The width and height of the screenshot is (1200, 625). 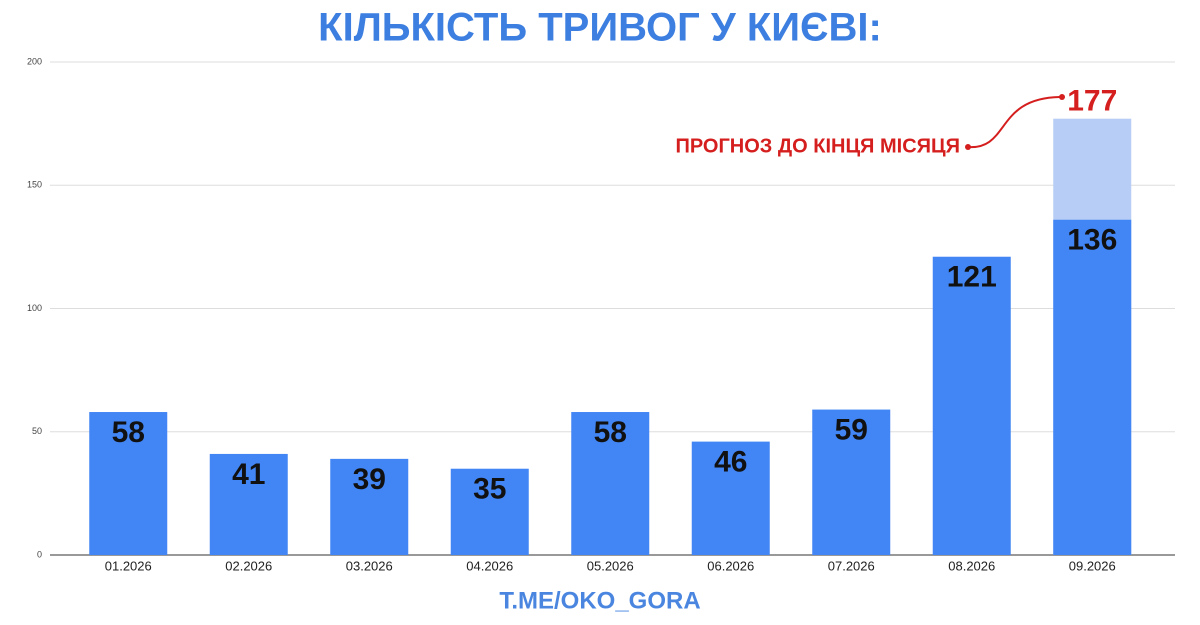 I want to click on x-tick-label: 08.2026, so click(x=971, y=565).